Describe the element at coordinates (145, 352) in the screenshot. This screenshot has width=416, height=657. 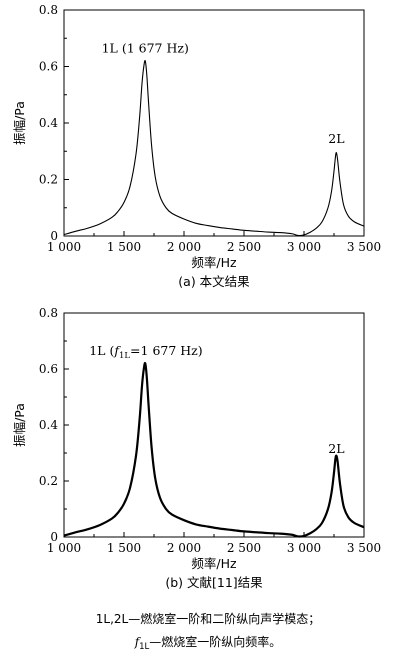
I see `annotation-1l-b: 1L (f1L=1 677 Hz)` at that location.